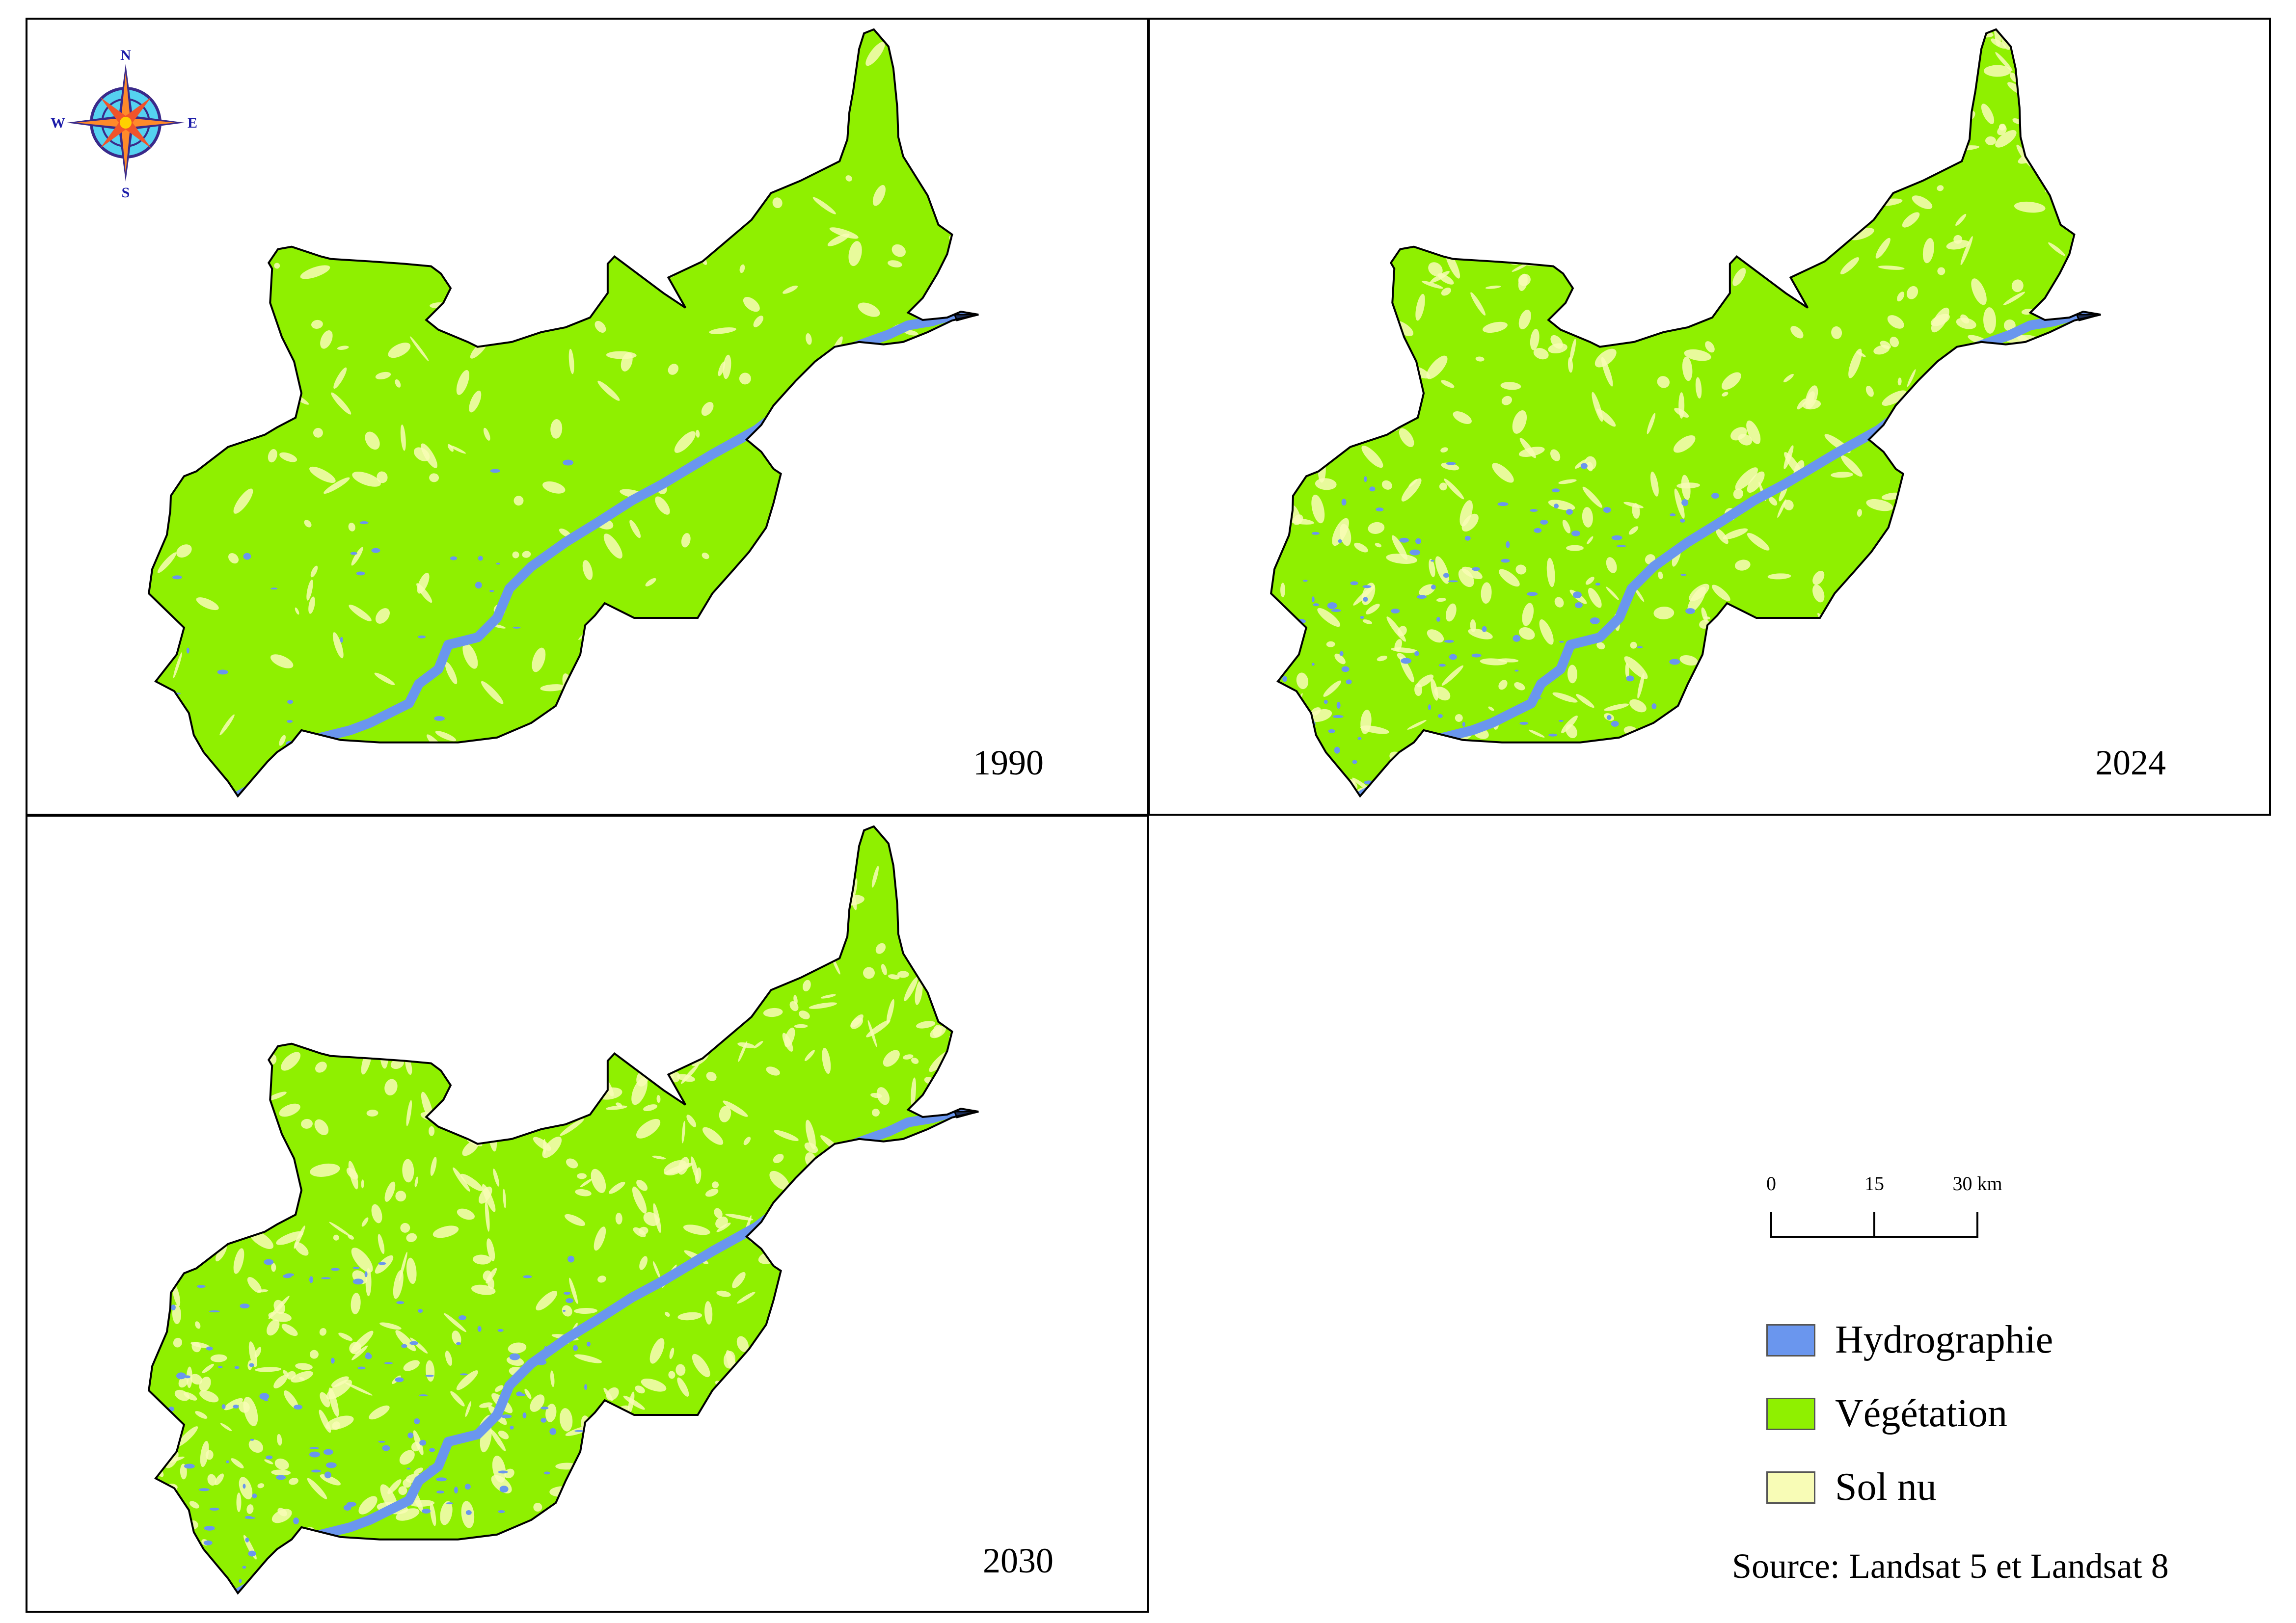 This screenshot has width=2296, height=1623. Describe the element at coordinates (1884, 1205) in the screenshot. I see `scale-bar: 0 15 30 km` at that location.